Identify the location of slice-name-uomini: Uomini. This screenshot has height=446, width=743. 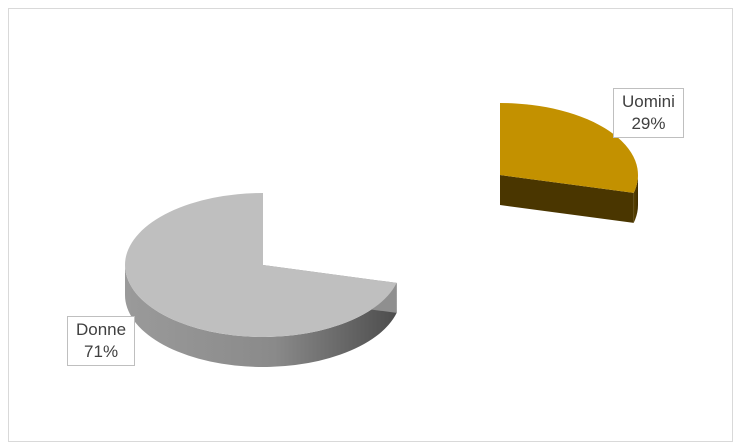
(648, 101).